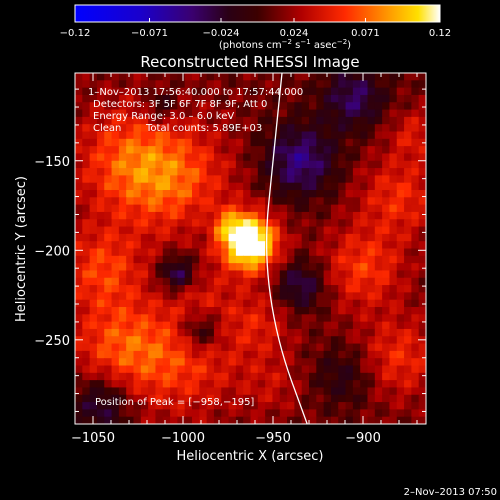 The height and width of the screenshot is (500, 500). What do you see at coordinates (365, 33) in the screenshot?
I see `colorbar-tick-label: 0.071` at bounding box center [365, 33].